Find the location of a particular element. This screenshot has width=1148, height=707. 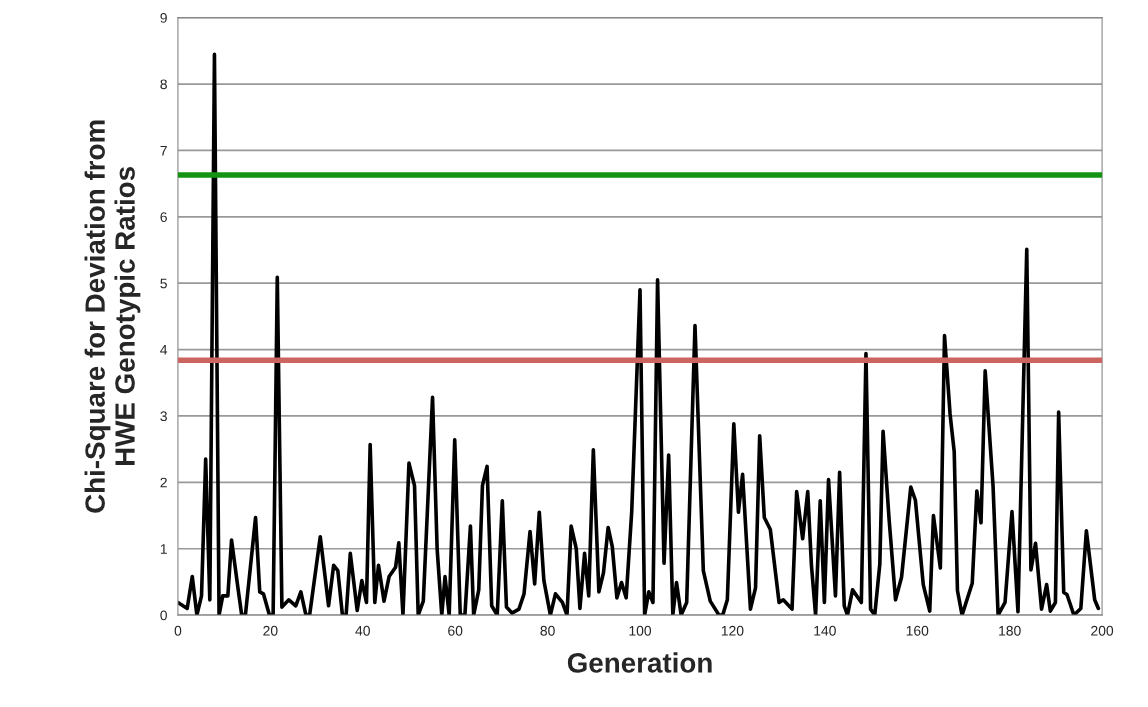

y-tick-label: 6 is located at coordinates (163, 217).